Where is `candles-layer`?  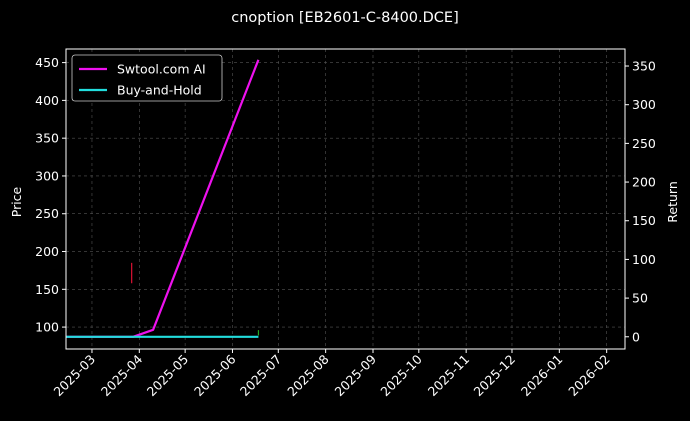
candles-layer is located at coordinates (195, 299).